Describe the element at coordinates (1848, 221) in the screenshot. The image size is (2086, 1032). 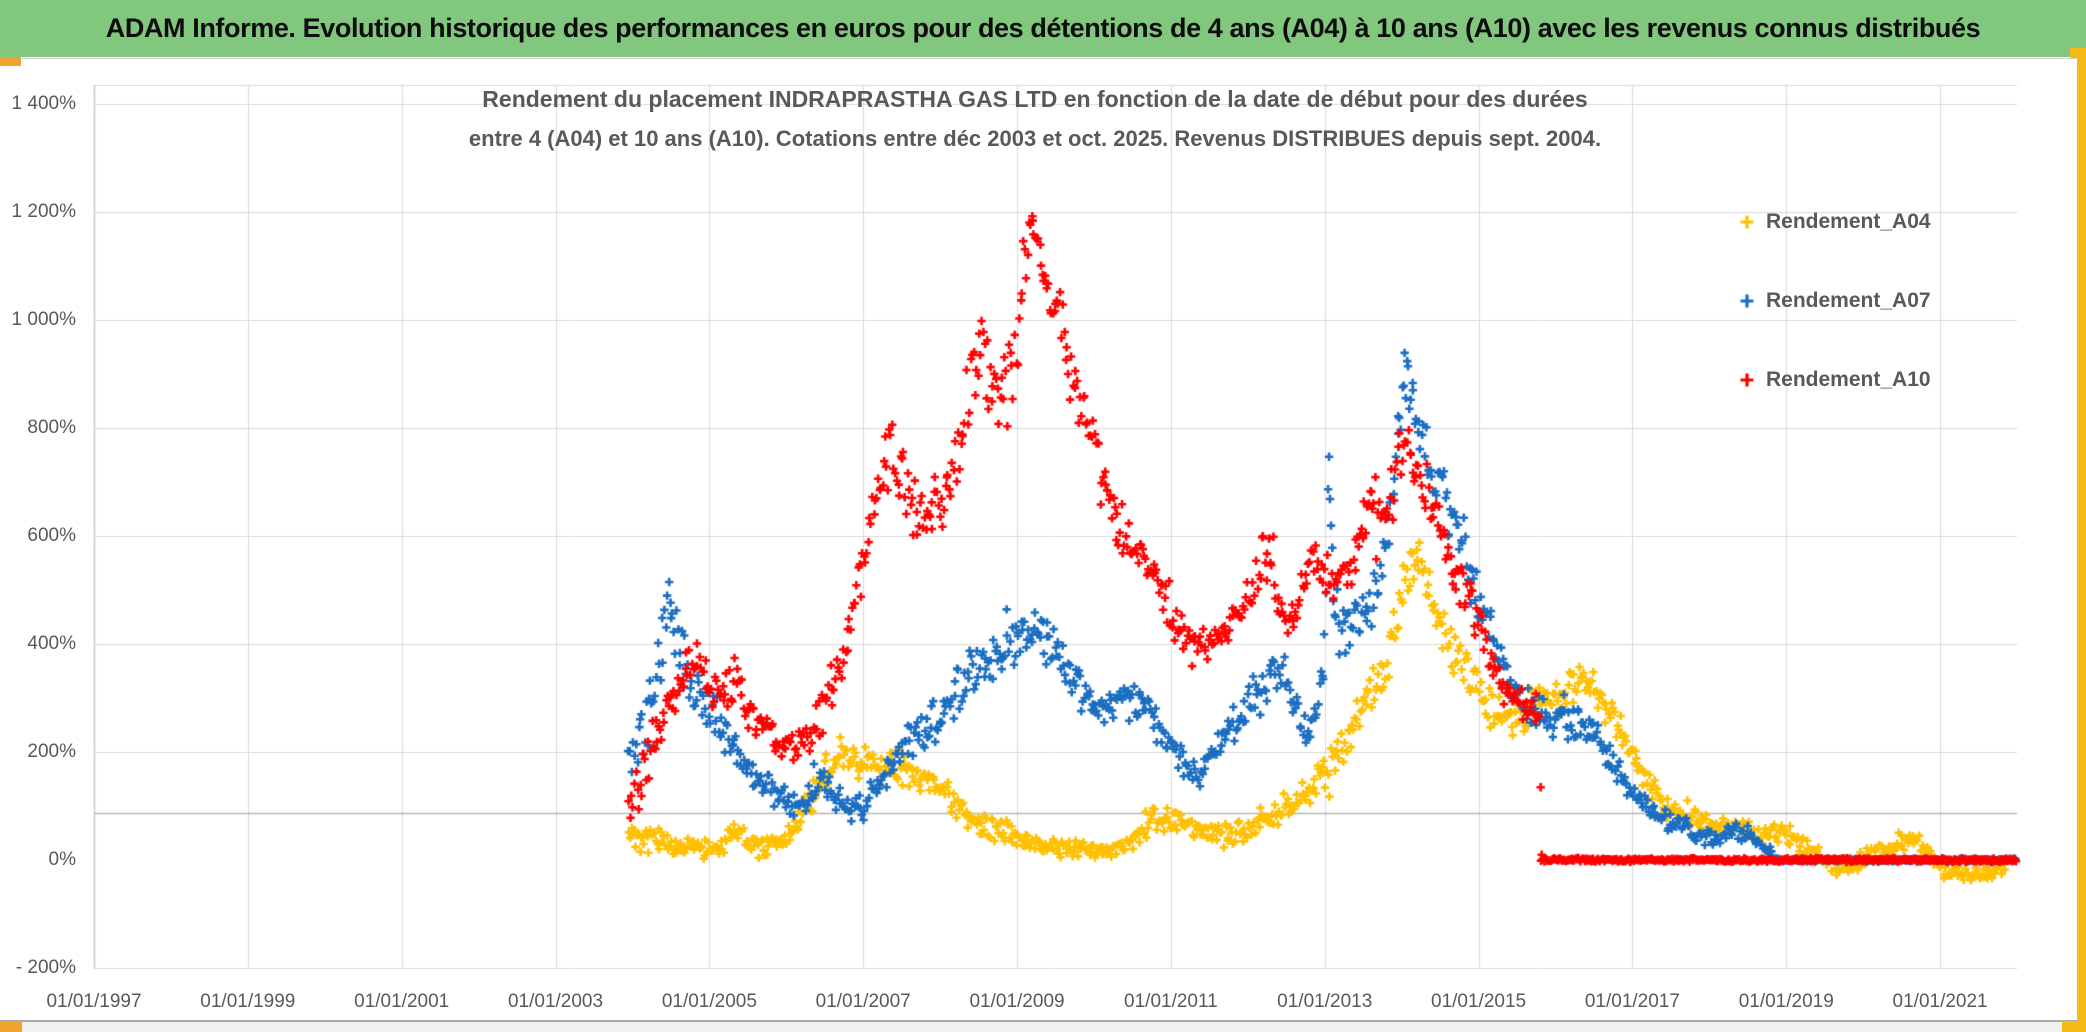
I see `legend-item-label: Rendement_A04` at that location.